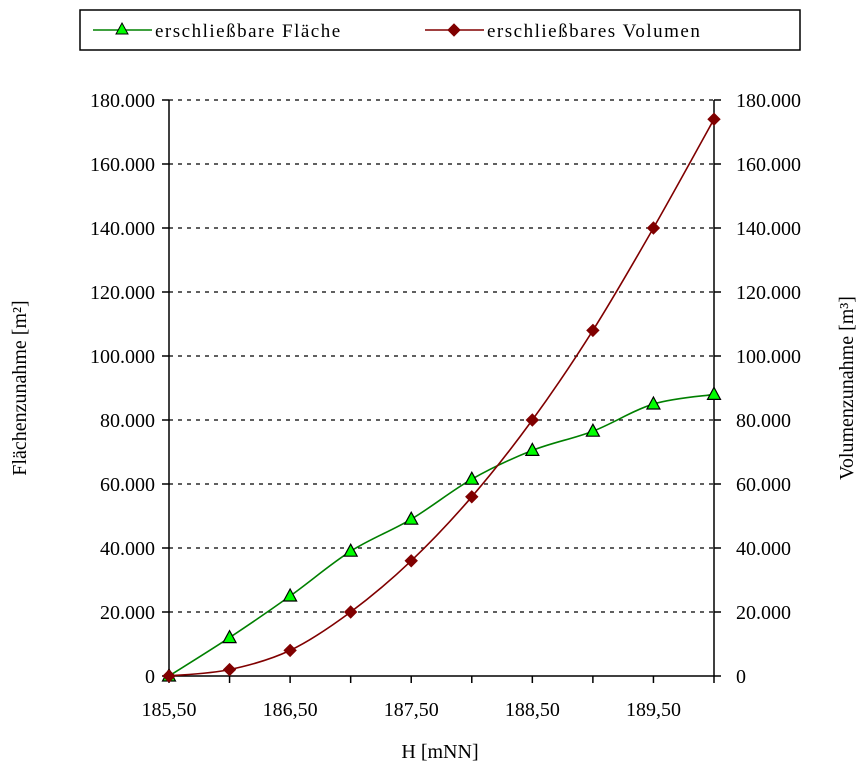 Image resolution: width=864 pixels, height=769 pixels. Describe the element at coordinates (150, 677) in the screenshot. I see `y-tick-label-left: 0` at that location.